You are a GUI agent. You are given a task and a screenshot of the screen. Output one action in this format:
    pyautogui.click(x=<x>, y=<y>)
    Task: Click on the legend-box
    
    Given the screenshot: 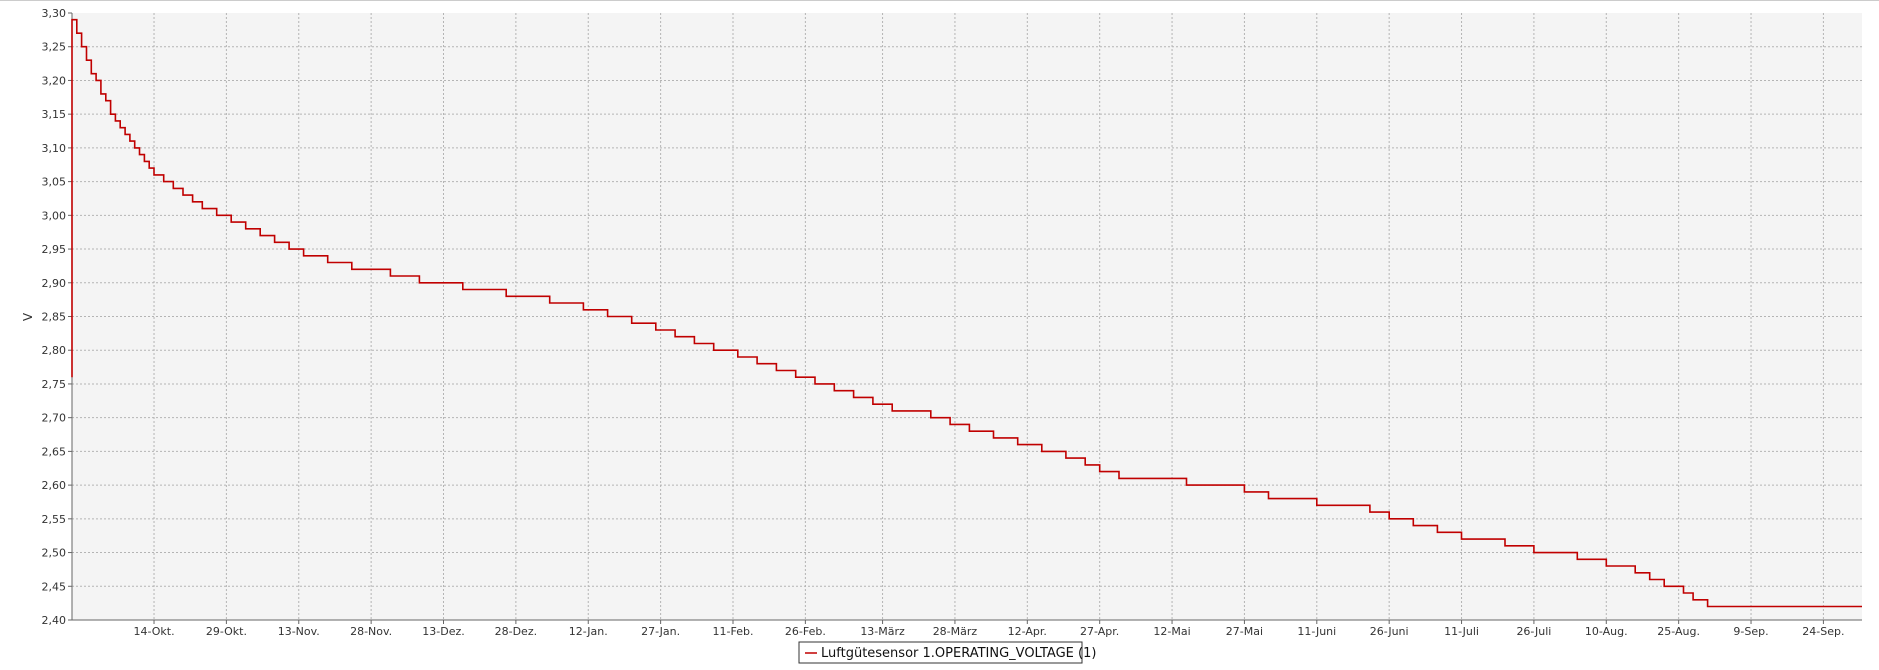 What is the action you would take?
    pyautogui.click(x=940, y=652)
    